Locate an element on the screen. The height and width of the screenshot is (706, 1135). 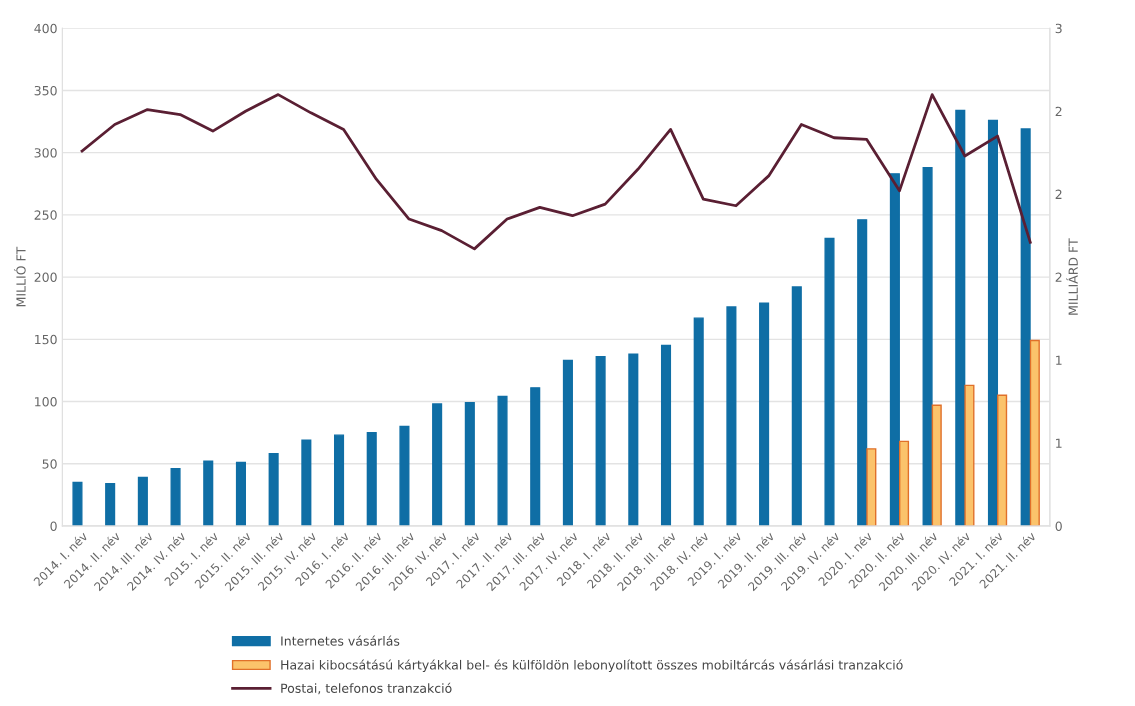
legend-label: Hazai kibocsátású kártyákkal bel- és külföldön lebonyolított összes mobiltárcás vásárlási tranzakció is located at coordinates (592, 666).